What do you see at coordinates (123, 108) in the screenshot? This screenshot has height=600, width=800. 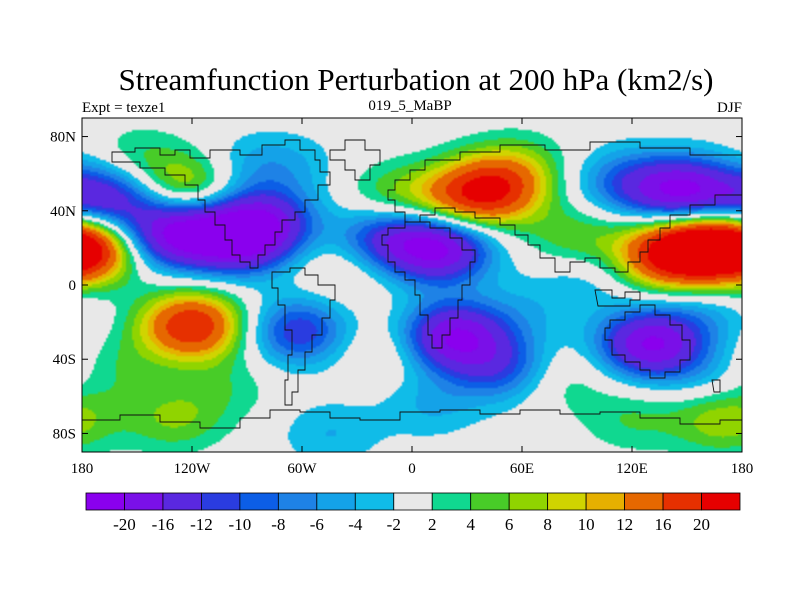 I see `left-string: Expt = texze1` at bounding box center [123, 108].